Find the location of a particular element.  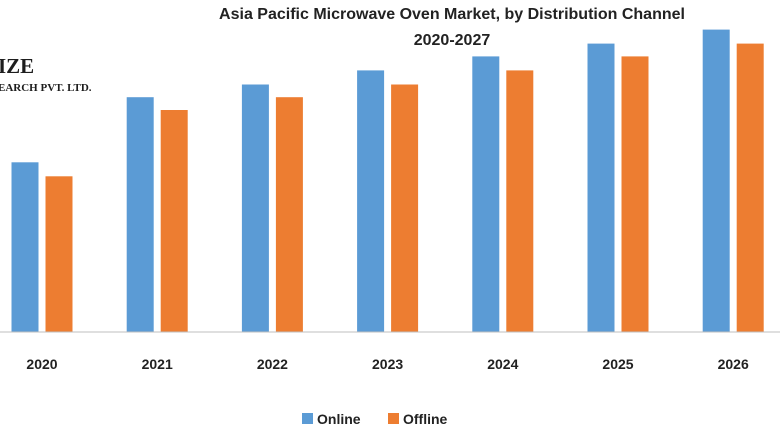

legend-label-online: Online is located at coordinates (339, 419).